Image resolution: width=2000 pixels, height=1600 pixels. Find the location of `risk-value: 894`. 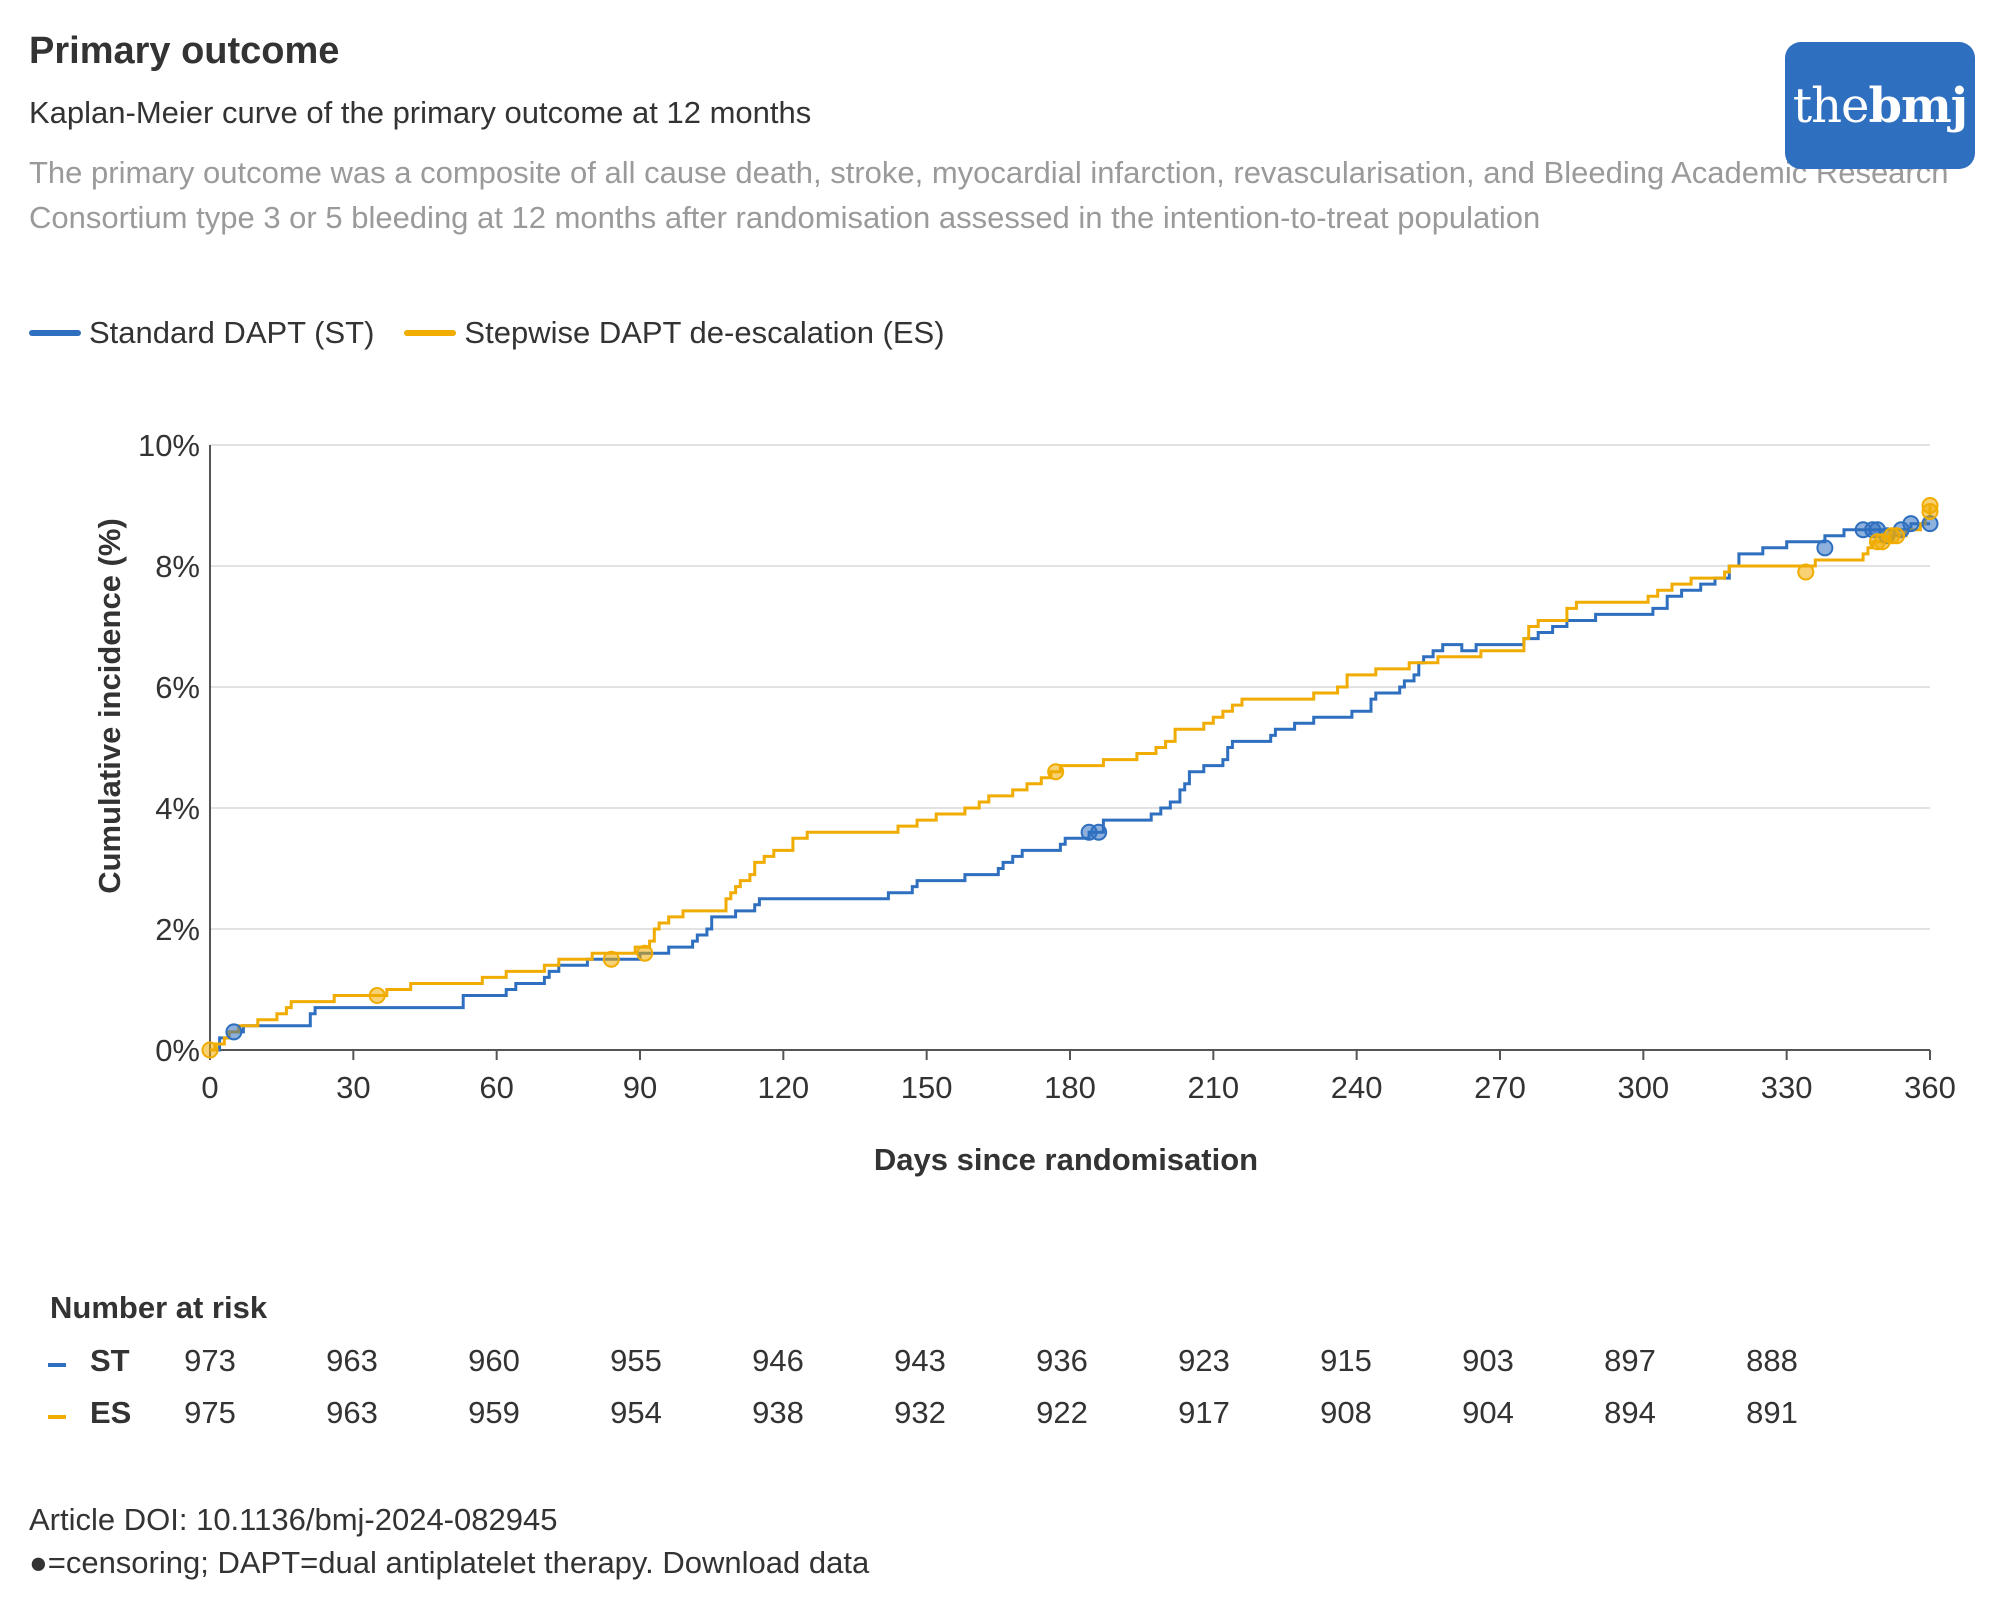

risk-value: 894 is located at coordinates (1630, 1412).